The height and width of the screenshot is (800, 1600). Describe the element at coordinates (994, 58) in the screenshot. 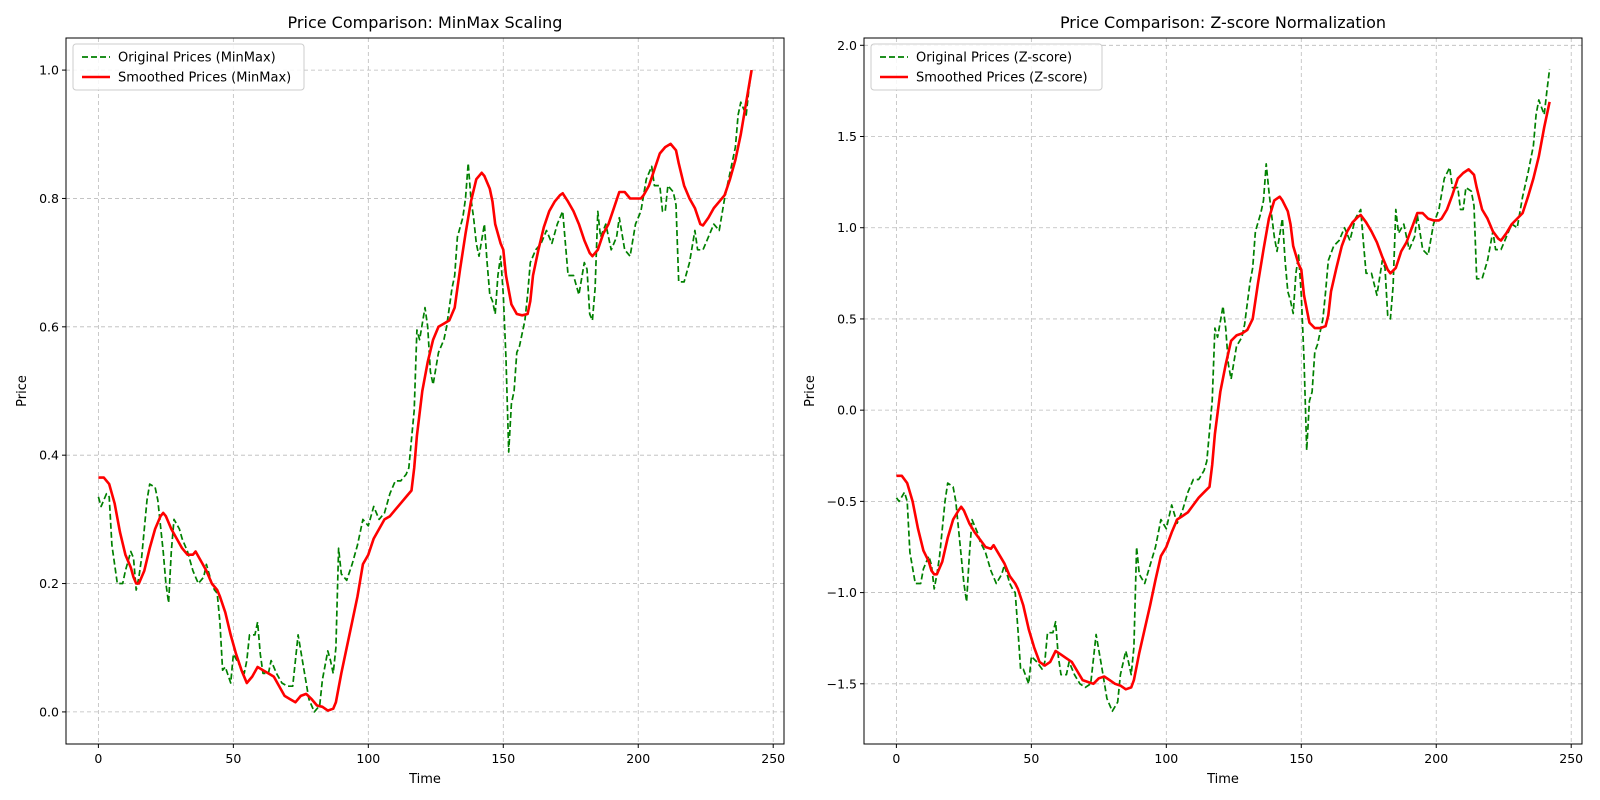

I see `legend-entry: Original Prices (Z-score)` at that location.